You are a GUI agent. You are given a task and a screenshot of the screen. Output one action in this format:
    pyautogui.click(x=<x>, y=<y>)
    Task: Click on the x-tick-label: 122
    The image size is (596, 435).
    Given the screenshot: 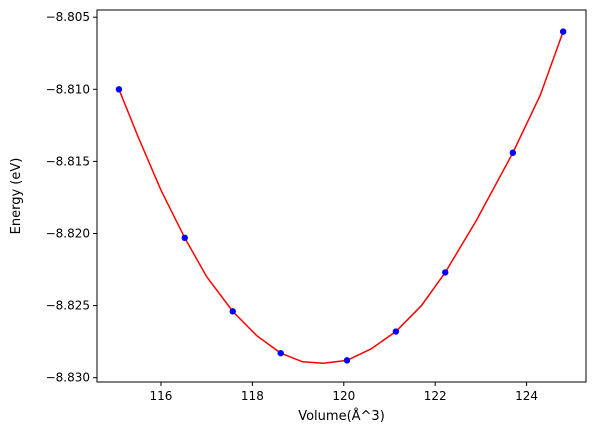 What is the action you would take?
    pyautogui.click(x=435, y=396)
    